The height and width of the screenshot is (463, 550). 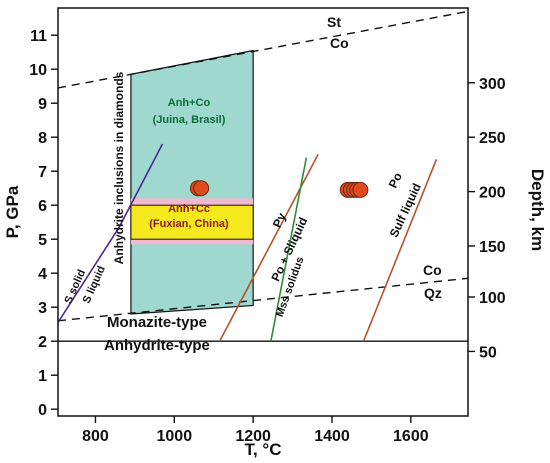 I want to click on y-tick-label: 7, so click(x=42, y=172).